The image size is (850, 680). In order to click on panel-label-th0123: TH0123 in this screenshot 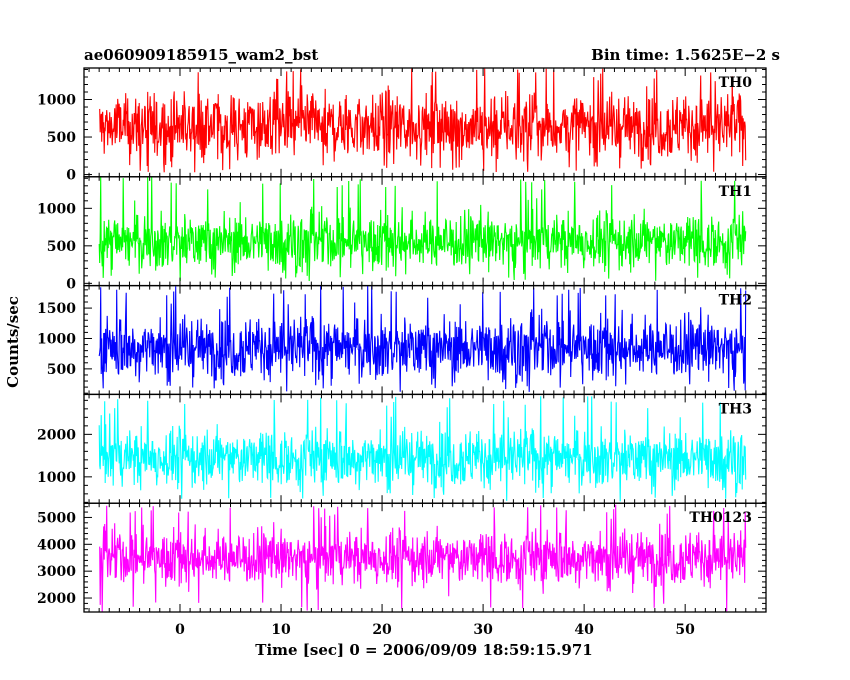, I will do `click(720, 518)`.